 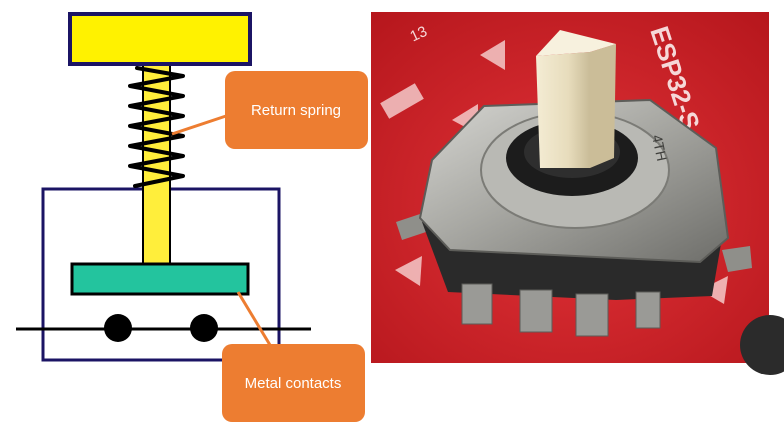 What do you see at coordinates (762, 345) in the screenshot?
I see `pcb-component` at bounding box center [762, 345].